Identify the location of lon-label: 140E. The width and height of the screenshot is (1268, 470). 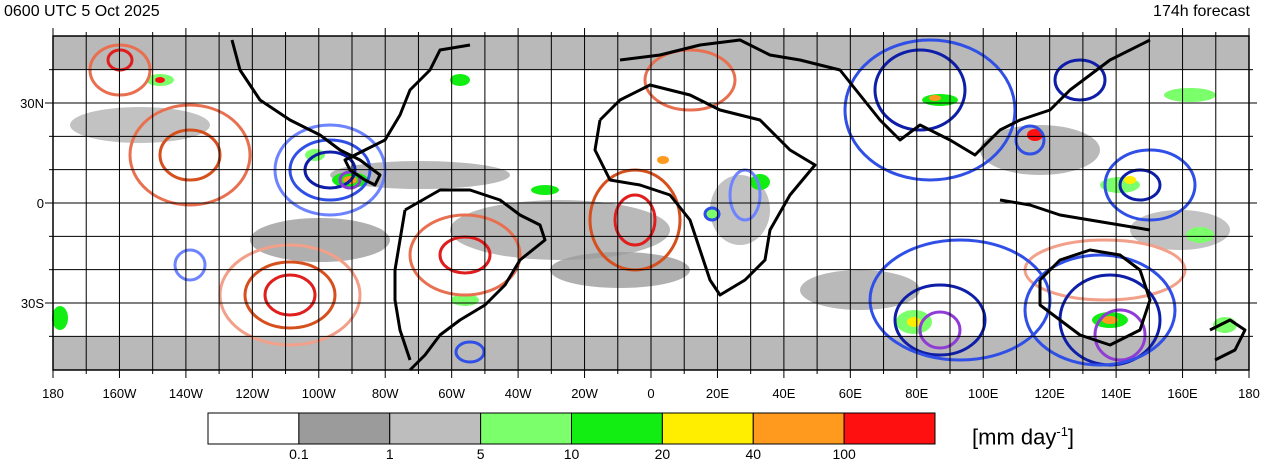
(1116, 393).